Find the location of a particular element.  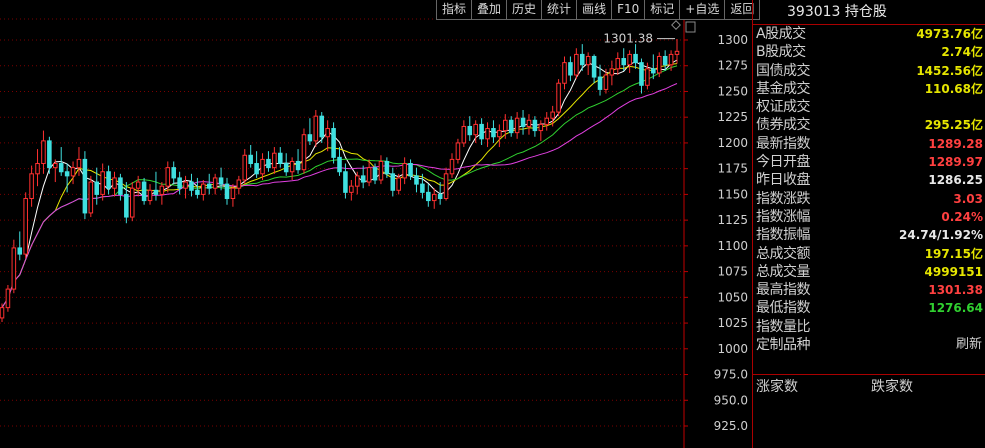

y-tick-label: 1175 is located at coordinates (732, 169).